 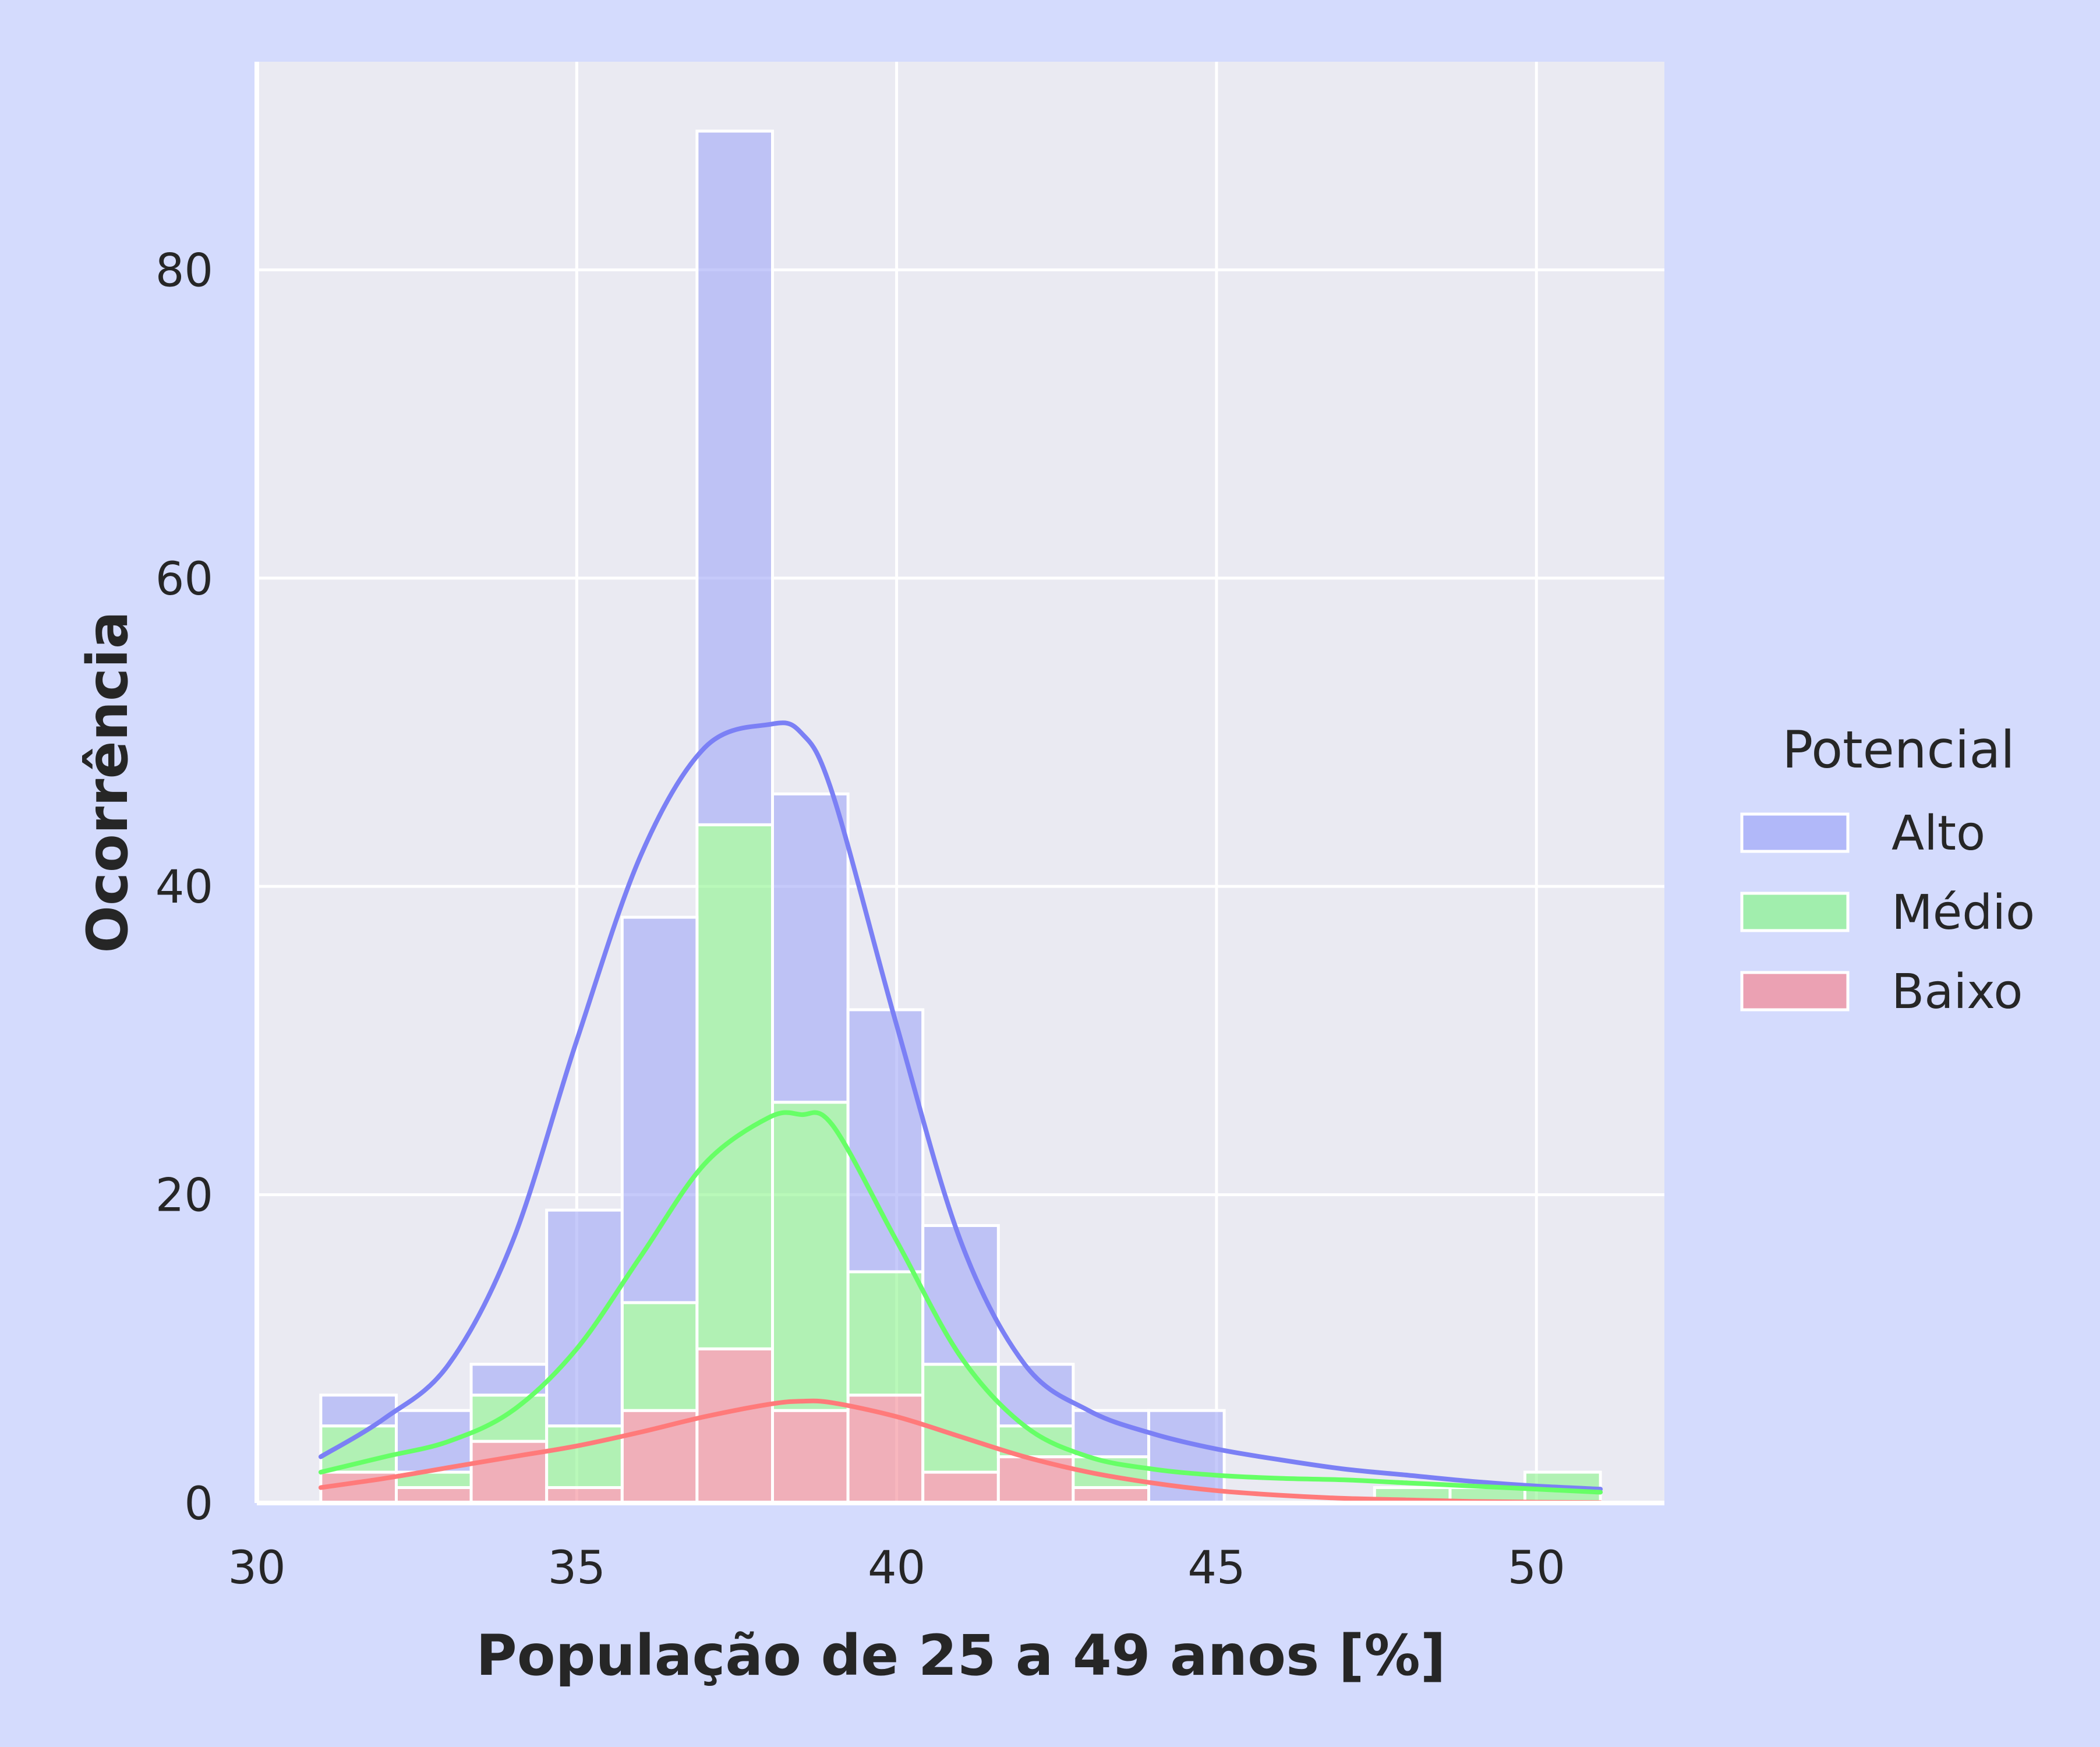 I want to click on y-tick-label: 60, so click(x=184, y=579).